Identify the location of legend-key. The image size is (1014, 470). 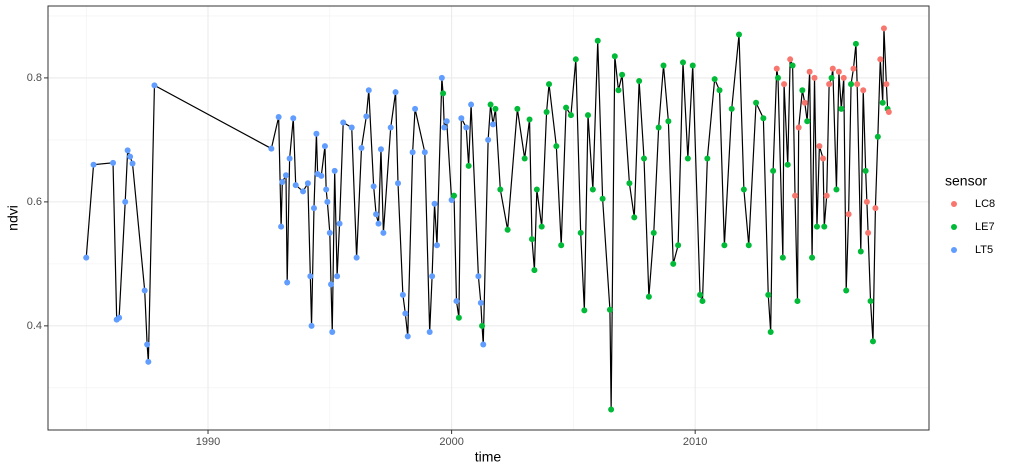
(954, 227).